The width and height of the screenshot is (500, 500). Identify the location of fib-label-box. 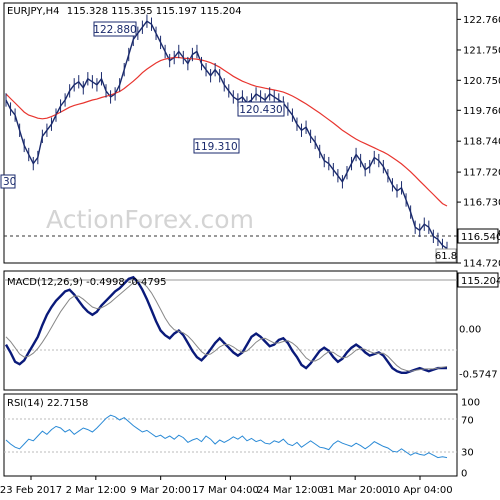
(446, 255).